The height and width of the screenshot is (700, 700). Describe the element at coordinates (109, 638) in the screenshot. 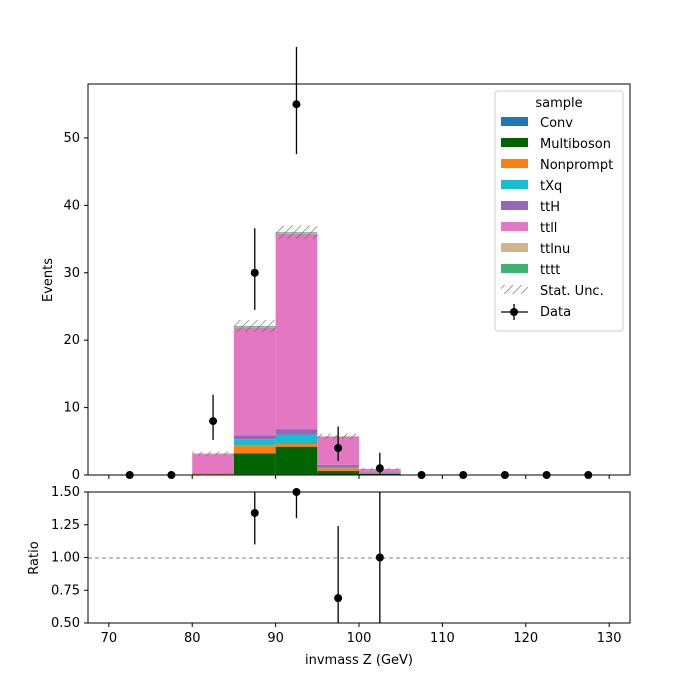

I see `x-tick-label: 70` at that location.